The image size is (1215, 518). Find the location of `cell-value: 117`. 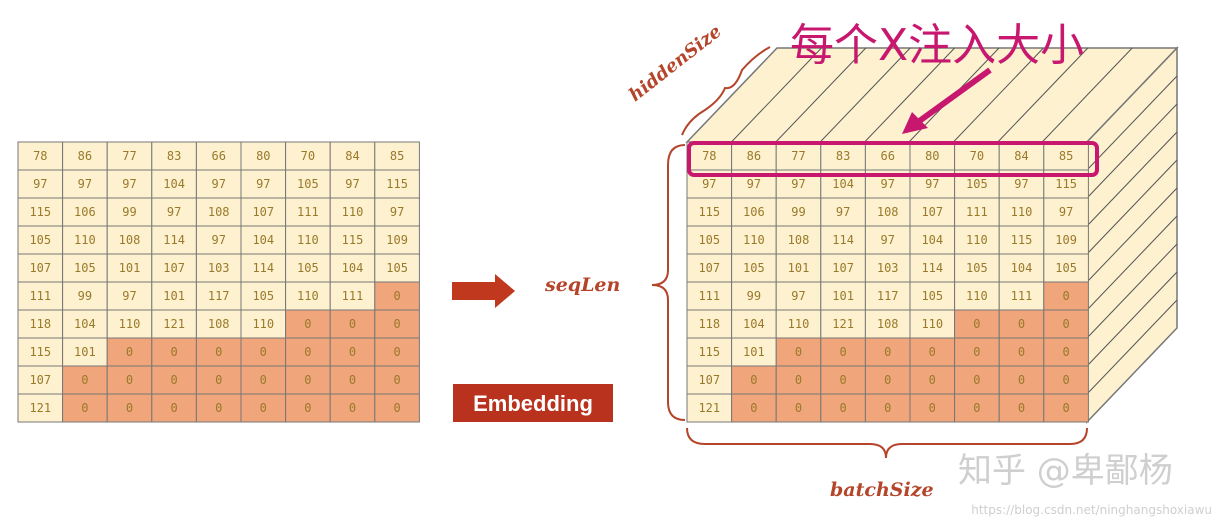

cell-value: 117 is located at coordinates (888, 296).